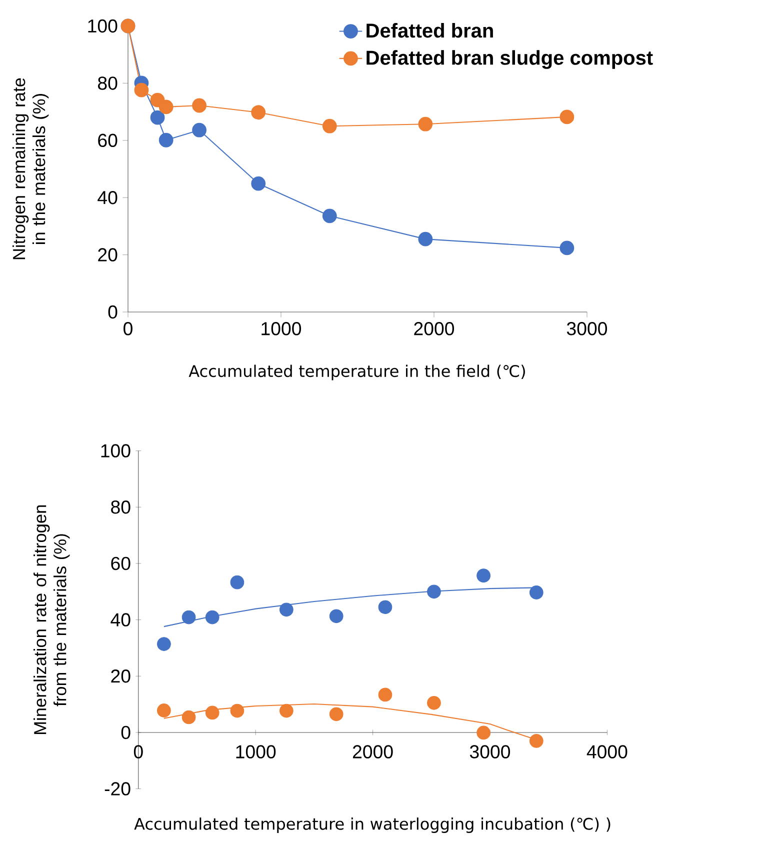  Describe the element at coordinates (117, 789) in the screenshot. I see `y-tick-label: -20` at that location.